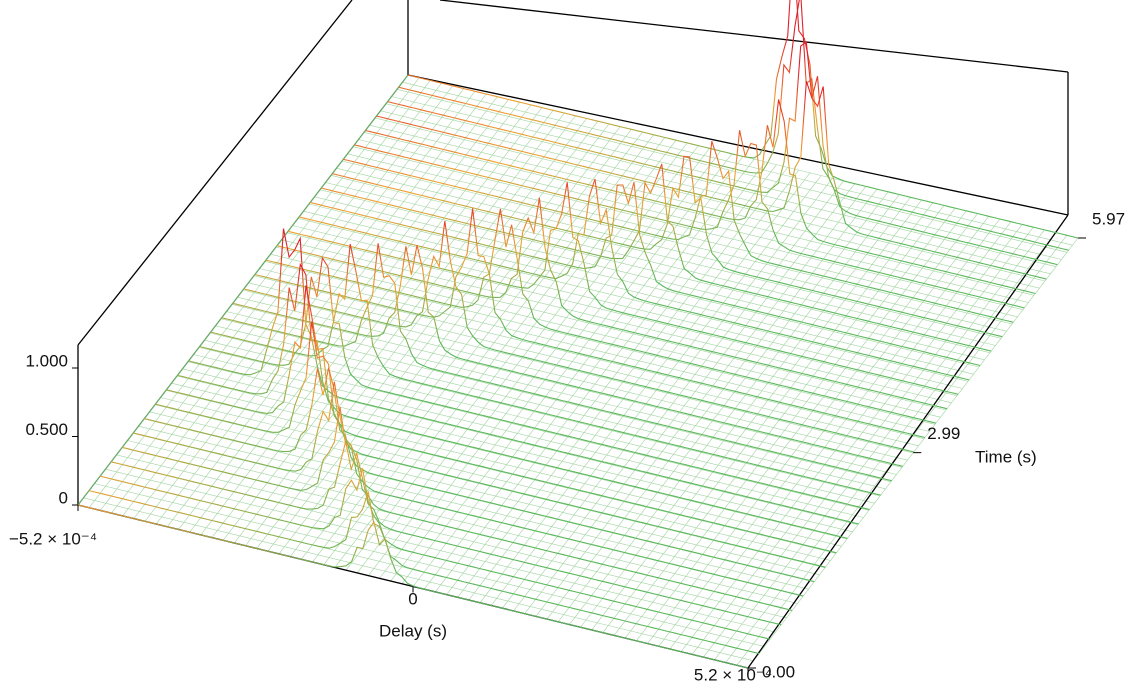  What do you see at coordinates (53, 538) in the screenshot?
I see `x-tick-label: −5.2 × 10⁻⁴` at bounding box center [53, 538].